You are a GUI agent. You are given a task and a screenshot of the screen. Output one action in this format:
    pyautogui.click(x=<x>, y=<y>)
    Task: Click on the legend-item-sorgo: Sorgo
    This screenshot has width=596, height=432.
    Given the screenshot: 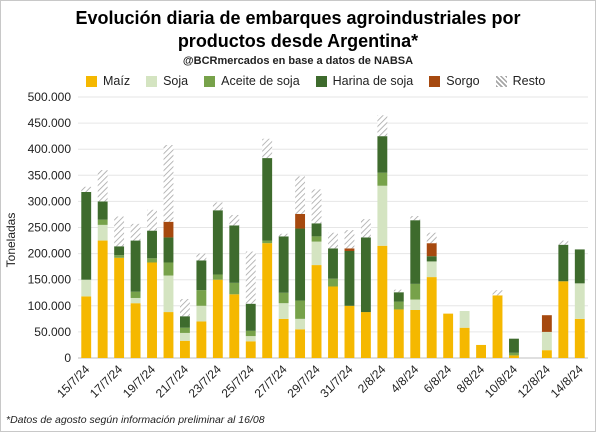 What is the action you would take?
    pyautogui.click(x=454, y=81)
    